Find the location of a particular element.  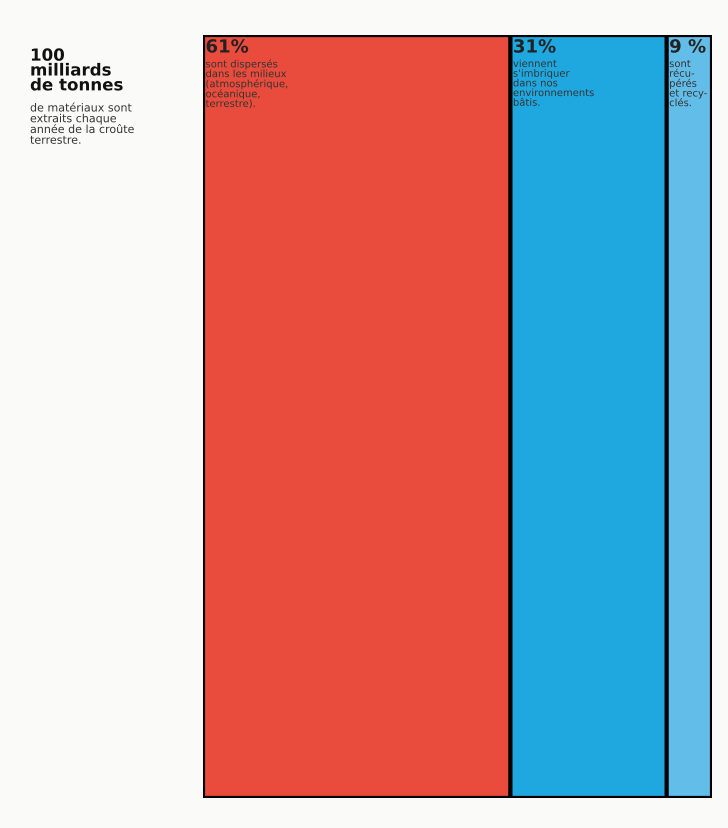

data-label: 61% is located at coordinates (227, 46).